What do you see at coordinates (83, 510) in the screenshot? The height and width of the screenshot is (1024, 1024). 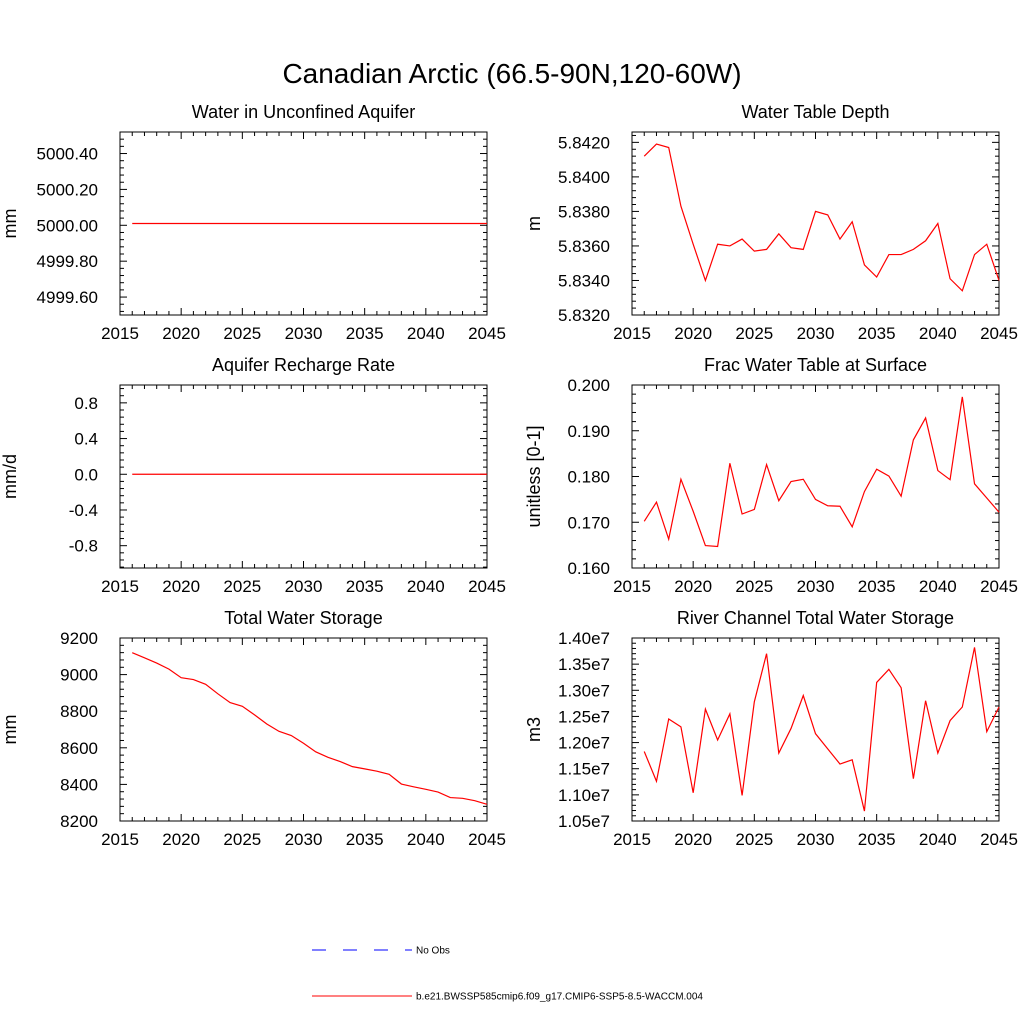 I see `y-tick-label: -0.4` at bounding box center [83, 510].